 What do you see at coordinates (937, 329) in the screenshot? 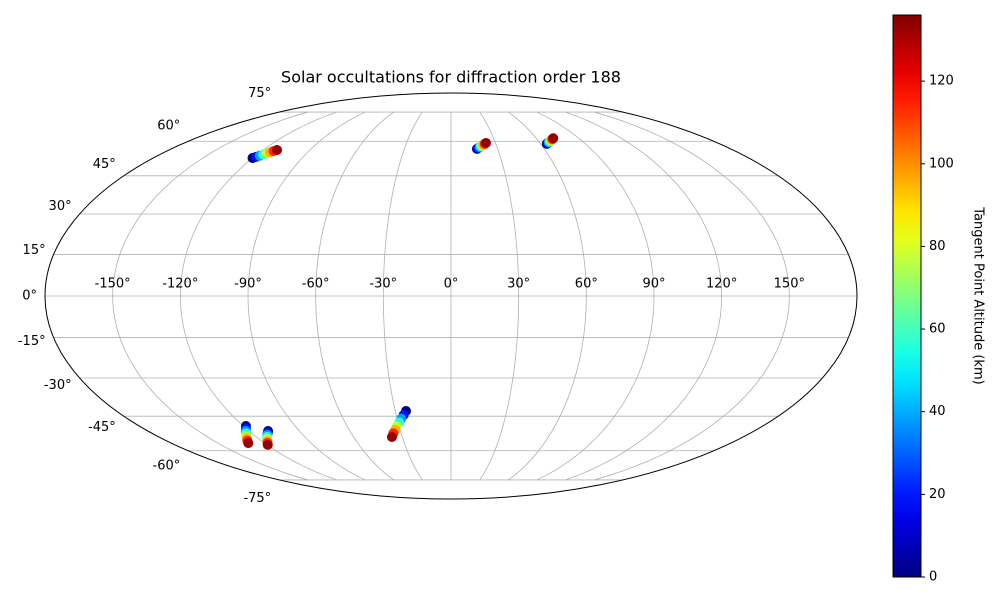
I see `colorbar-tick-label: 60` at bounding box center [937, 329].